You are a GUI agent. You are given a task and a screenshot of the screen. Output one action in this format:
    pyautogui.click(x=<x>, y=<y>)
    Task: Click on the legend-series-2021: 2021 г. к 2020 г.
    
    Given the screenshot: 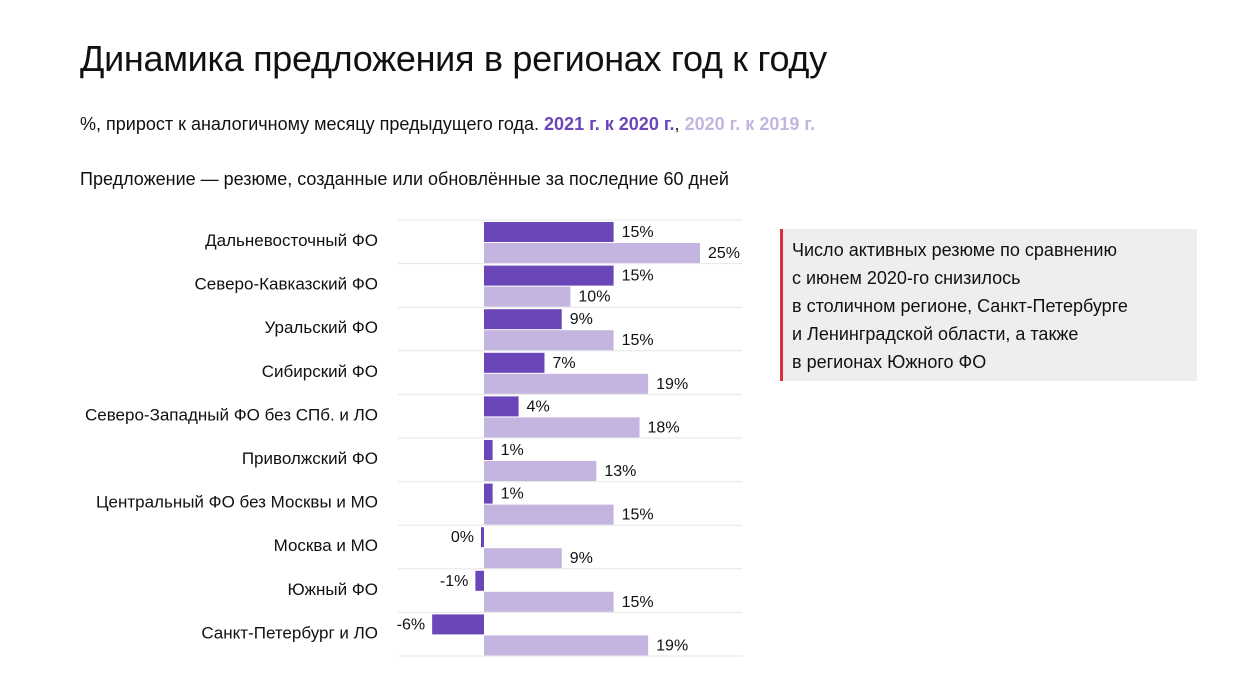 What is the action you would take?
    pyautogui.click(x=609, y=124)
    